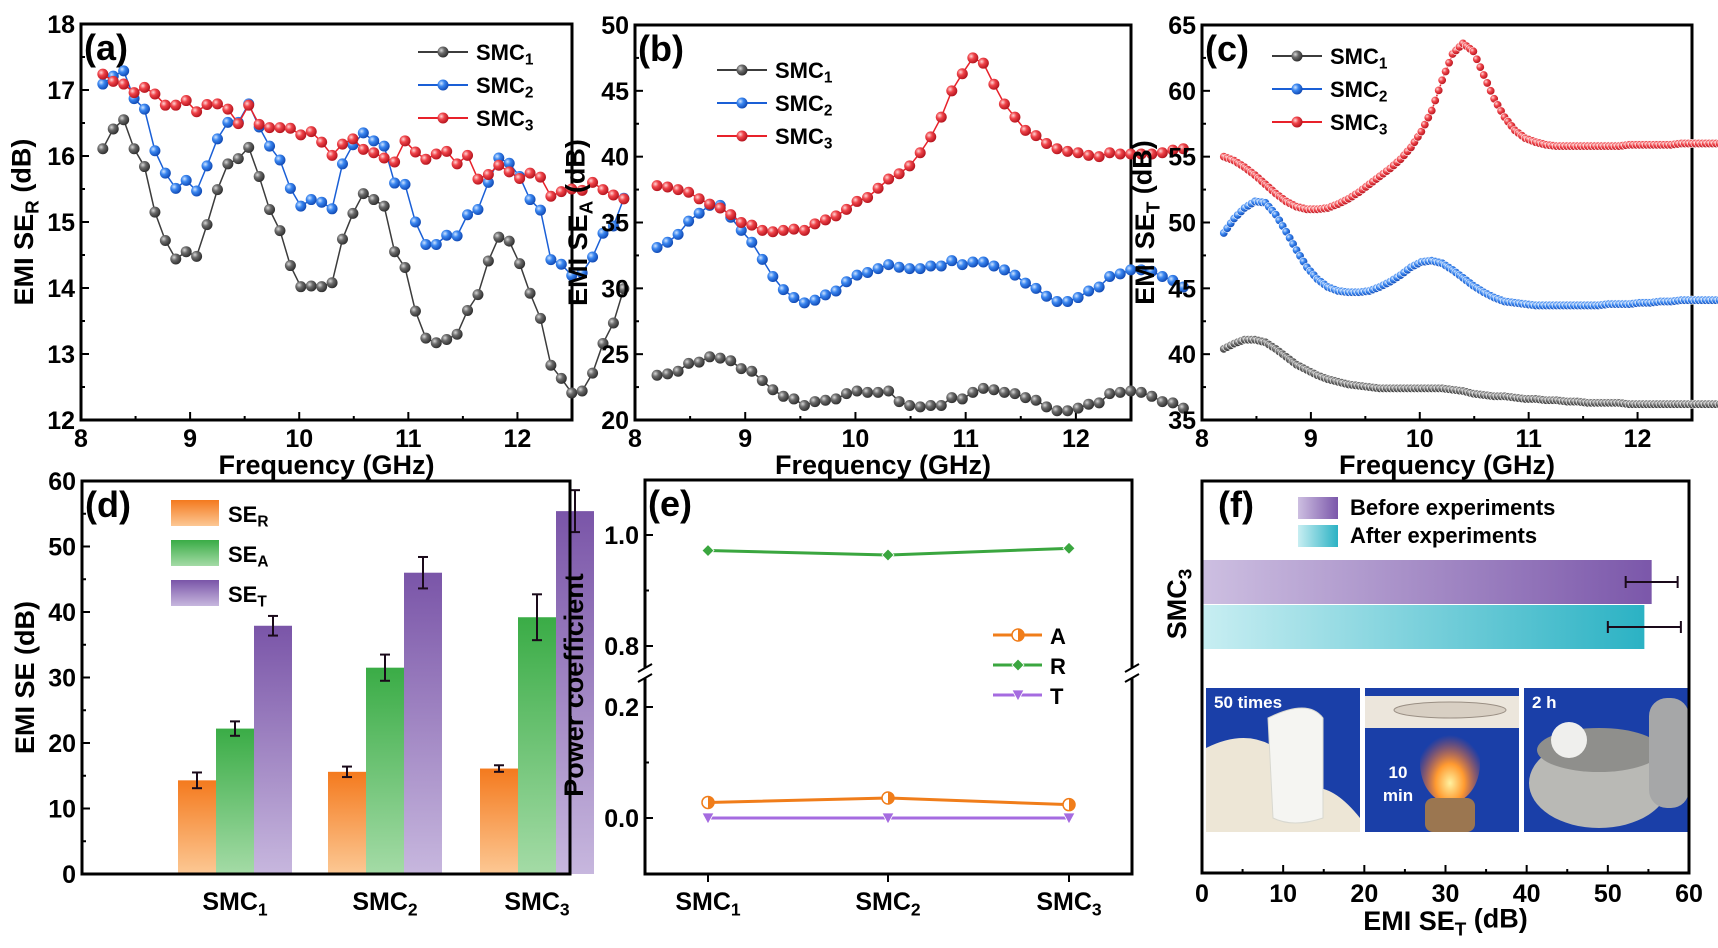 This screenshot has width=1718, height=948. I want to click on triangle-marker, so click(888, 818).